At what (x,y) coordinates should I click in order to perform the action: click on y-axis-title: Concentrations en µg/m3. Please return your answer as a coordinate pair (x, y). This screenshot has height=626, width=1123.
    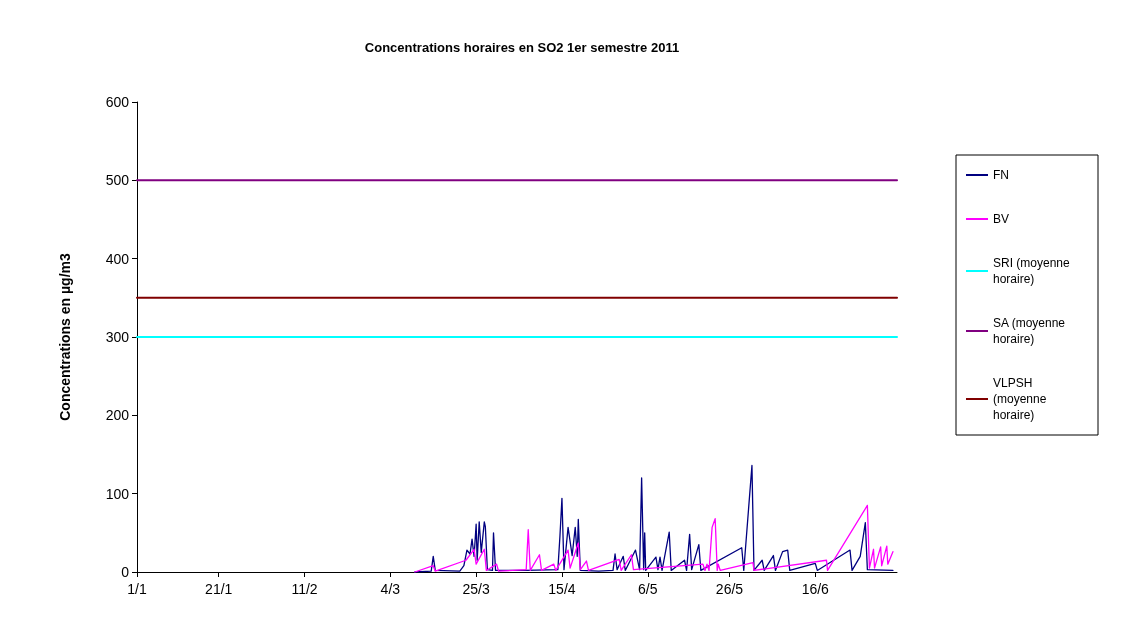
    Looking at the image, I should click on (65, 337).